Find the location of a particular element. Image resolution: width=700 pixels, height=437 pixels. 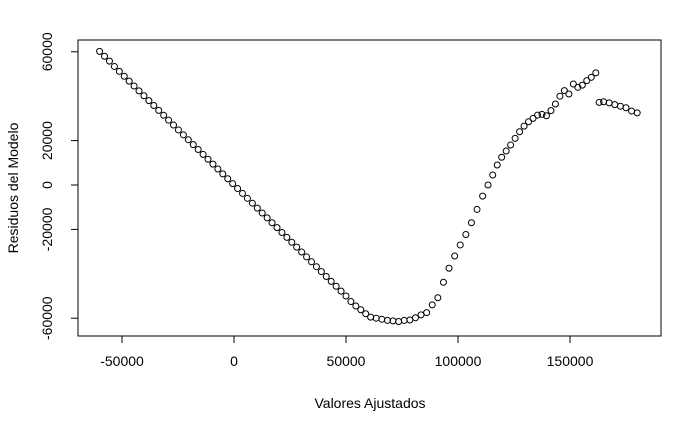

y-tick-label: 0 is located at coordinates (47, 185).